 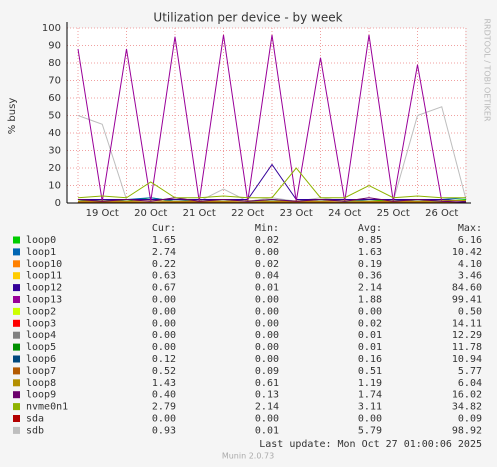 What do you see at coordinates (47, 407) in the screenshot?
I see `legend-label: nvme0n1` at bounding box center [47, 407].